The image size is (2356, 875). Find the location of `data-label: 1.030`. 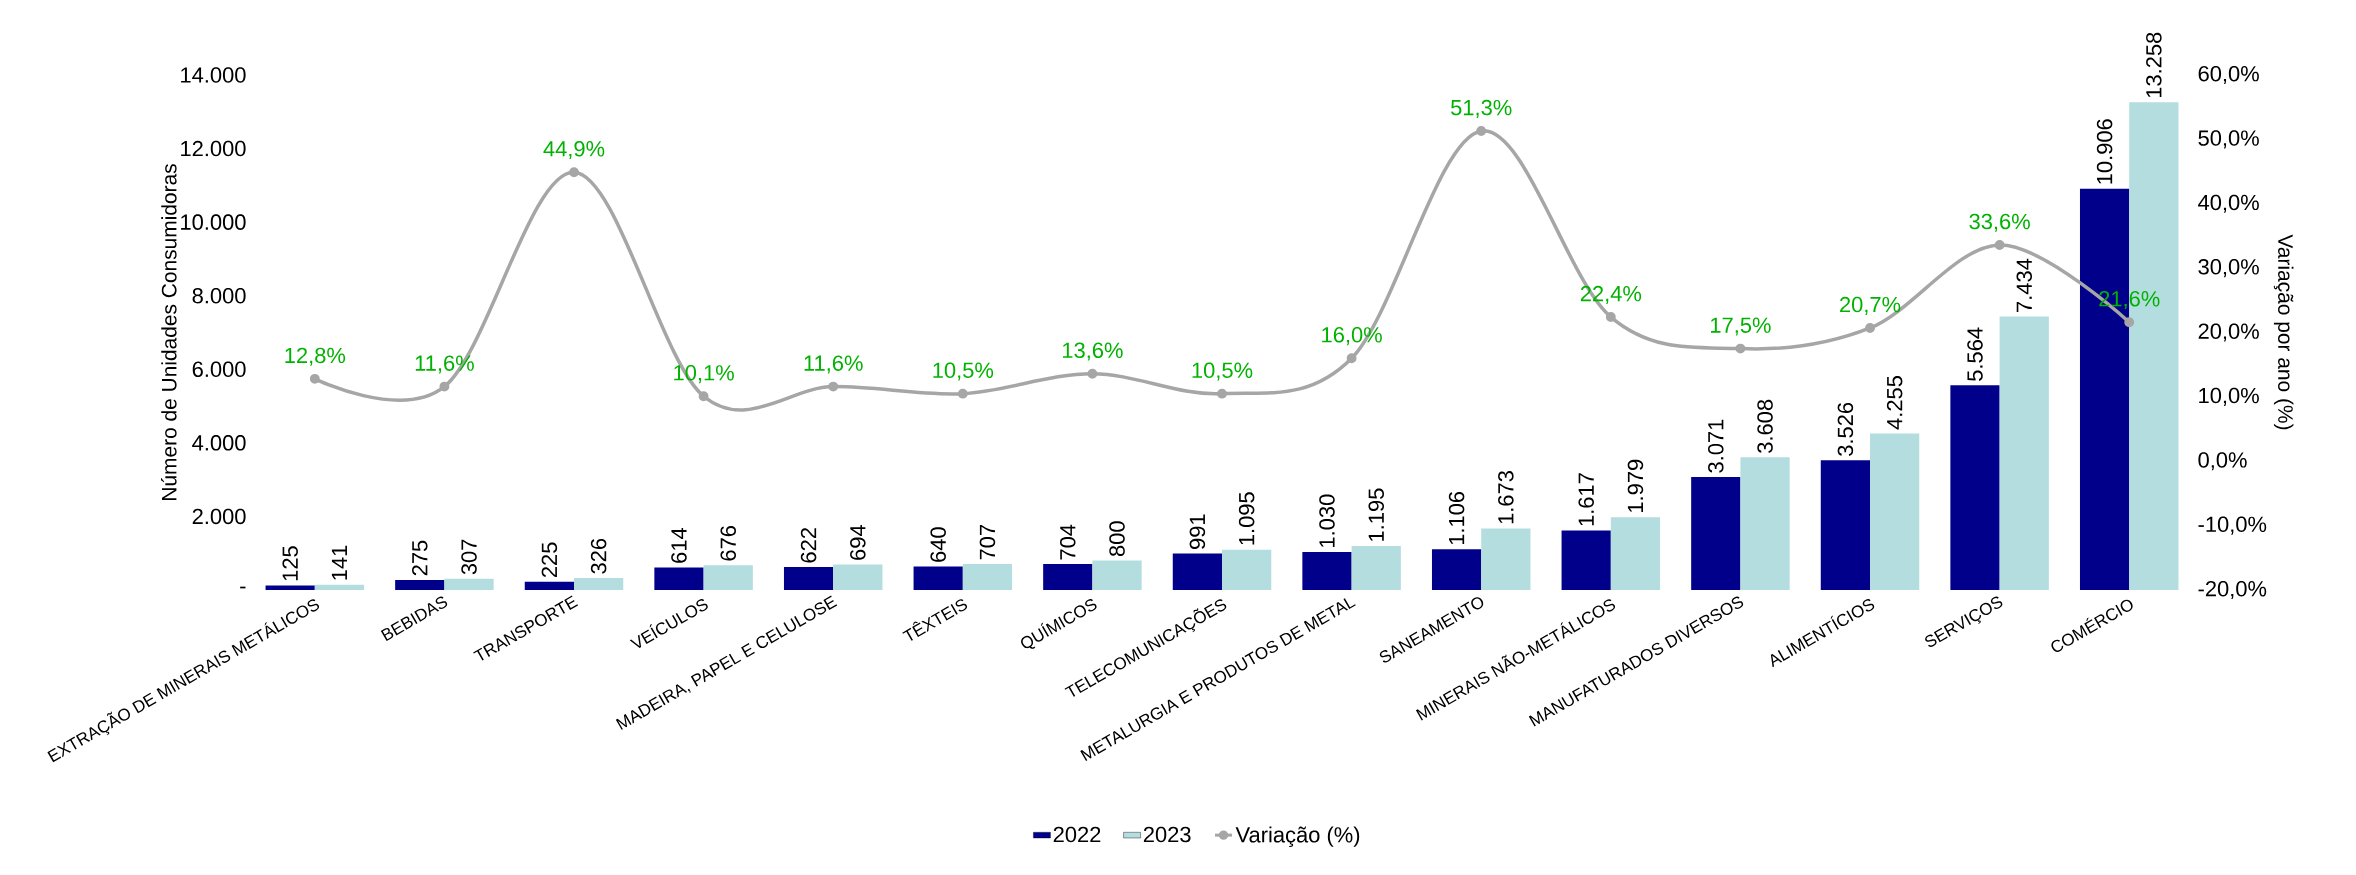

data-label: 1.030 is located at coordinates (1327, 520).